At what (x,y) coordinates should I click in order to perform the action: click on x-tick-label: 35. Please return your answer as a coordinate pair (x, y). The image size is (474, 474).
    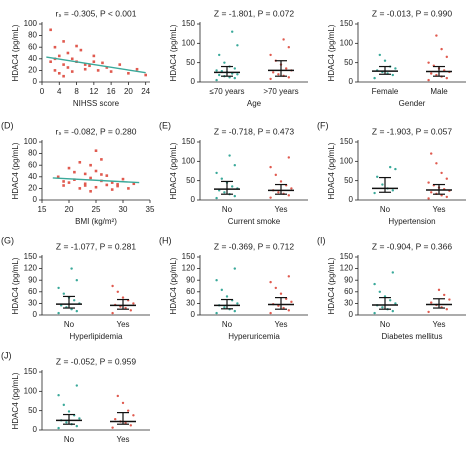
    Looking at the image, I should click on (150, 209).